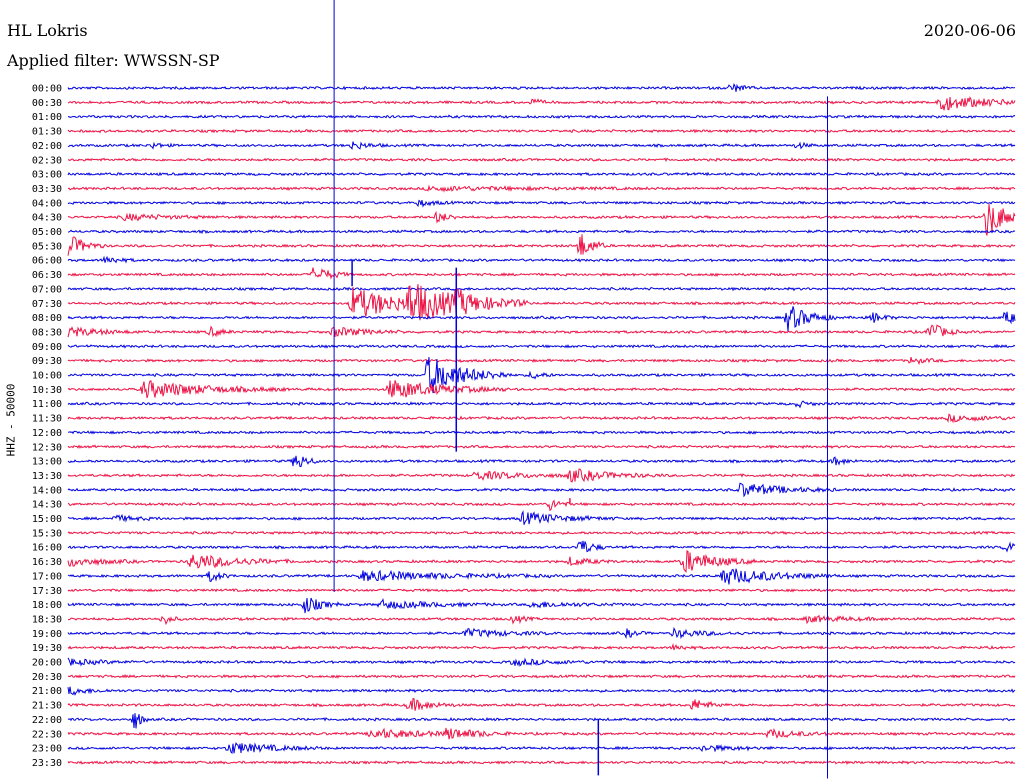 The height and width of the screenshot is (780, 1024). Describe the element at coordinates (113, 60) in the screenshot. I see `filter-subtitle: Applied filter: WWSSN-SP` at that location.